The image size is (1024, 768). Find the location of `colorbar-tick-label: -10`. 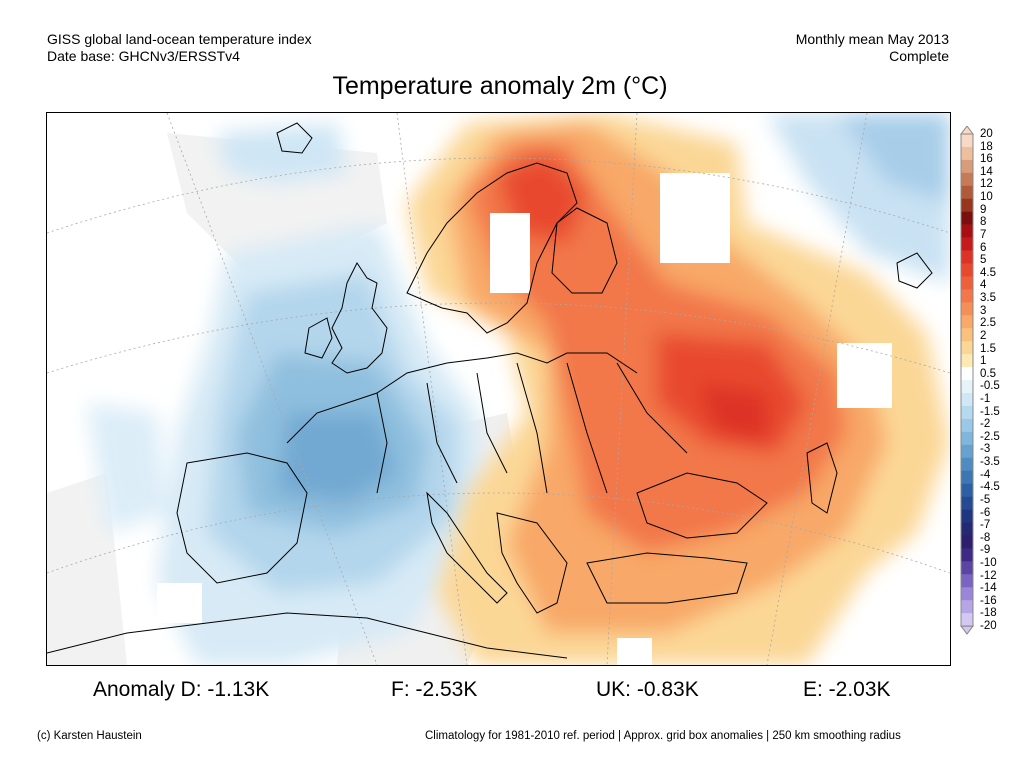

colorbar-tick-label: -10 is located at coordinates (988, 563).